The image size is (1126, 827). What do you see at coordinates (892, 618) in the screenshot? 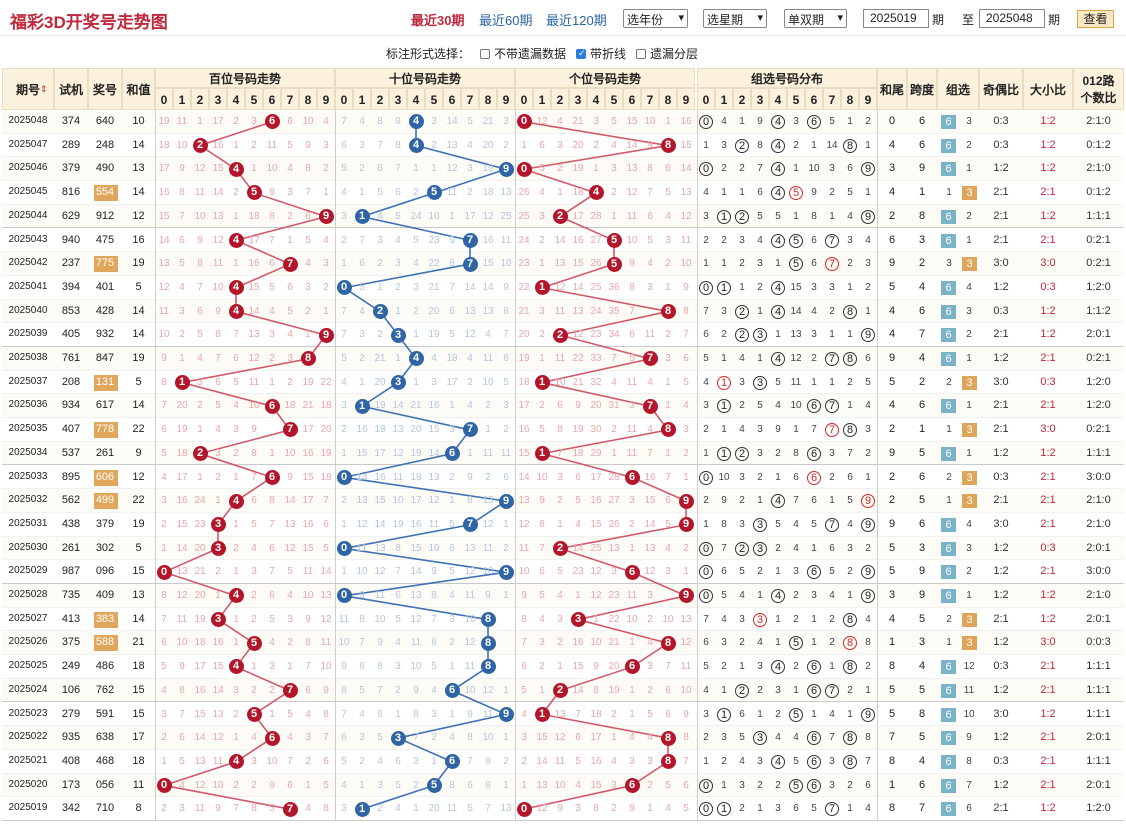
I see `tail-cell: 4` at bounding box center [892, 618].